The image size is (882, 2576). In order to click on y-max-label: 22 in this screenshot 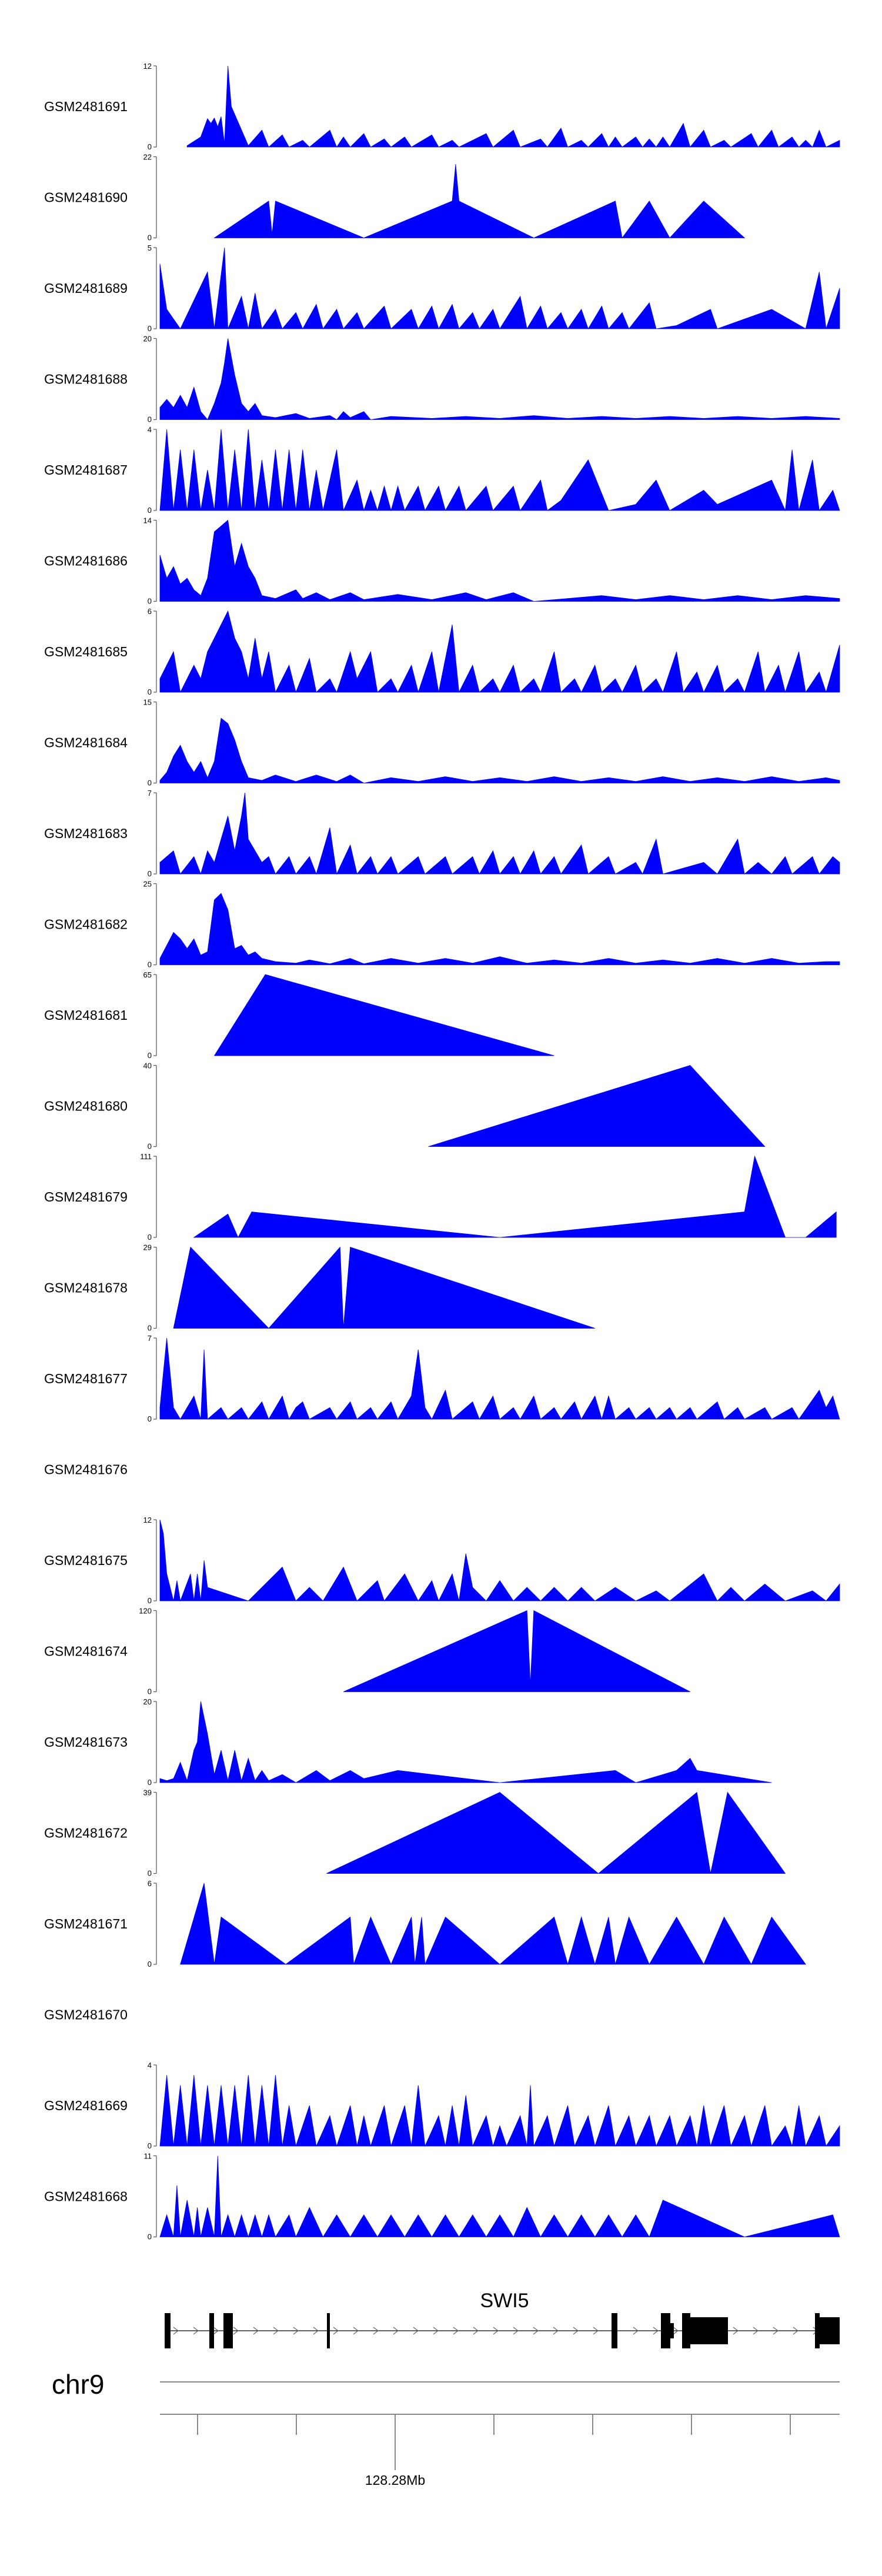, I will do `click(147, 157)`.